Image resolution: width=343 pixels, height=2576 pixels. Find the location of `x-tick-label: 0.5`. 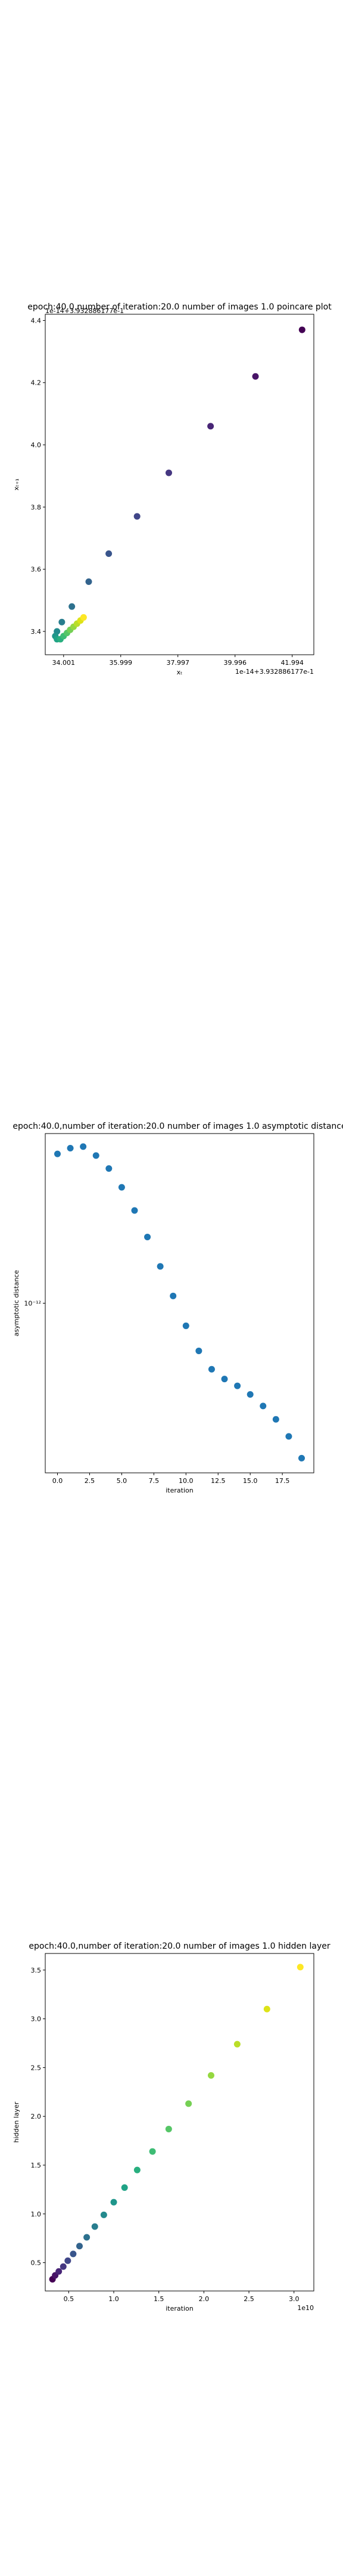

x-tick-label: 0.5 is located at coordinates (69, 2299).